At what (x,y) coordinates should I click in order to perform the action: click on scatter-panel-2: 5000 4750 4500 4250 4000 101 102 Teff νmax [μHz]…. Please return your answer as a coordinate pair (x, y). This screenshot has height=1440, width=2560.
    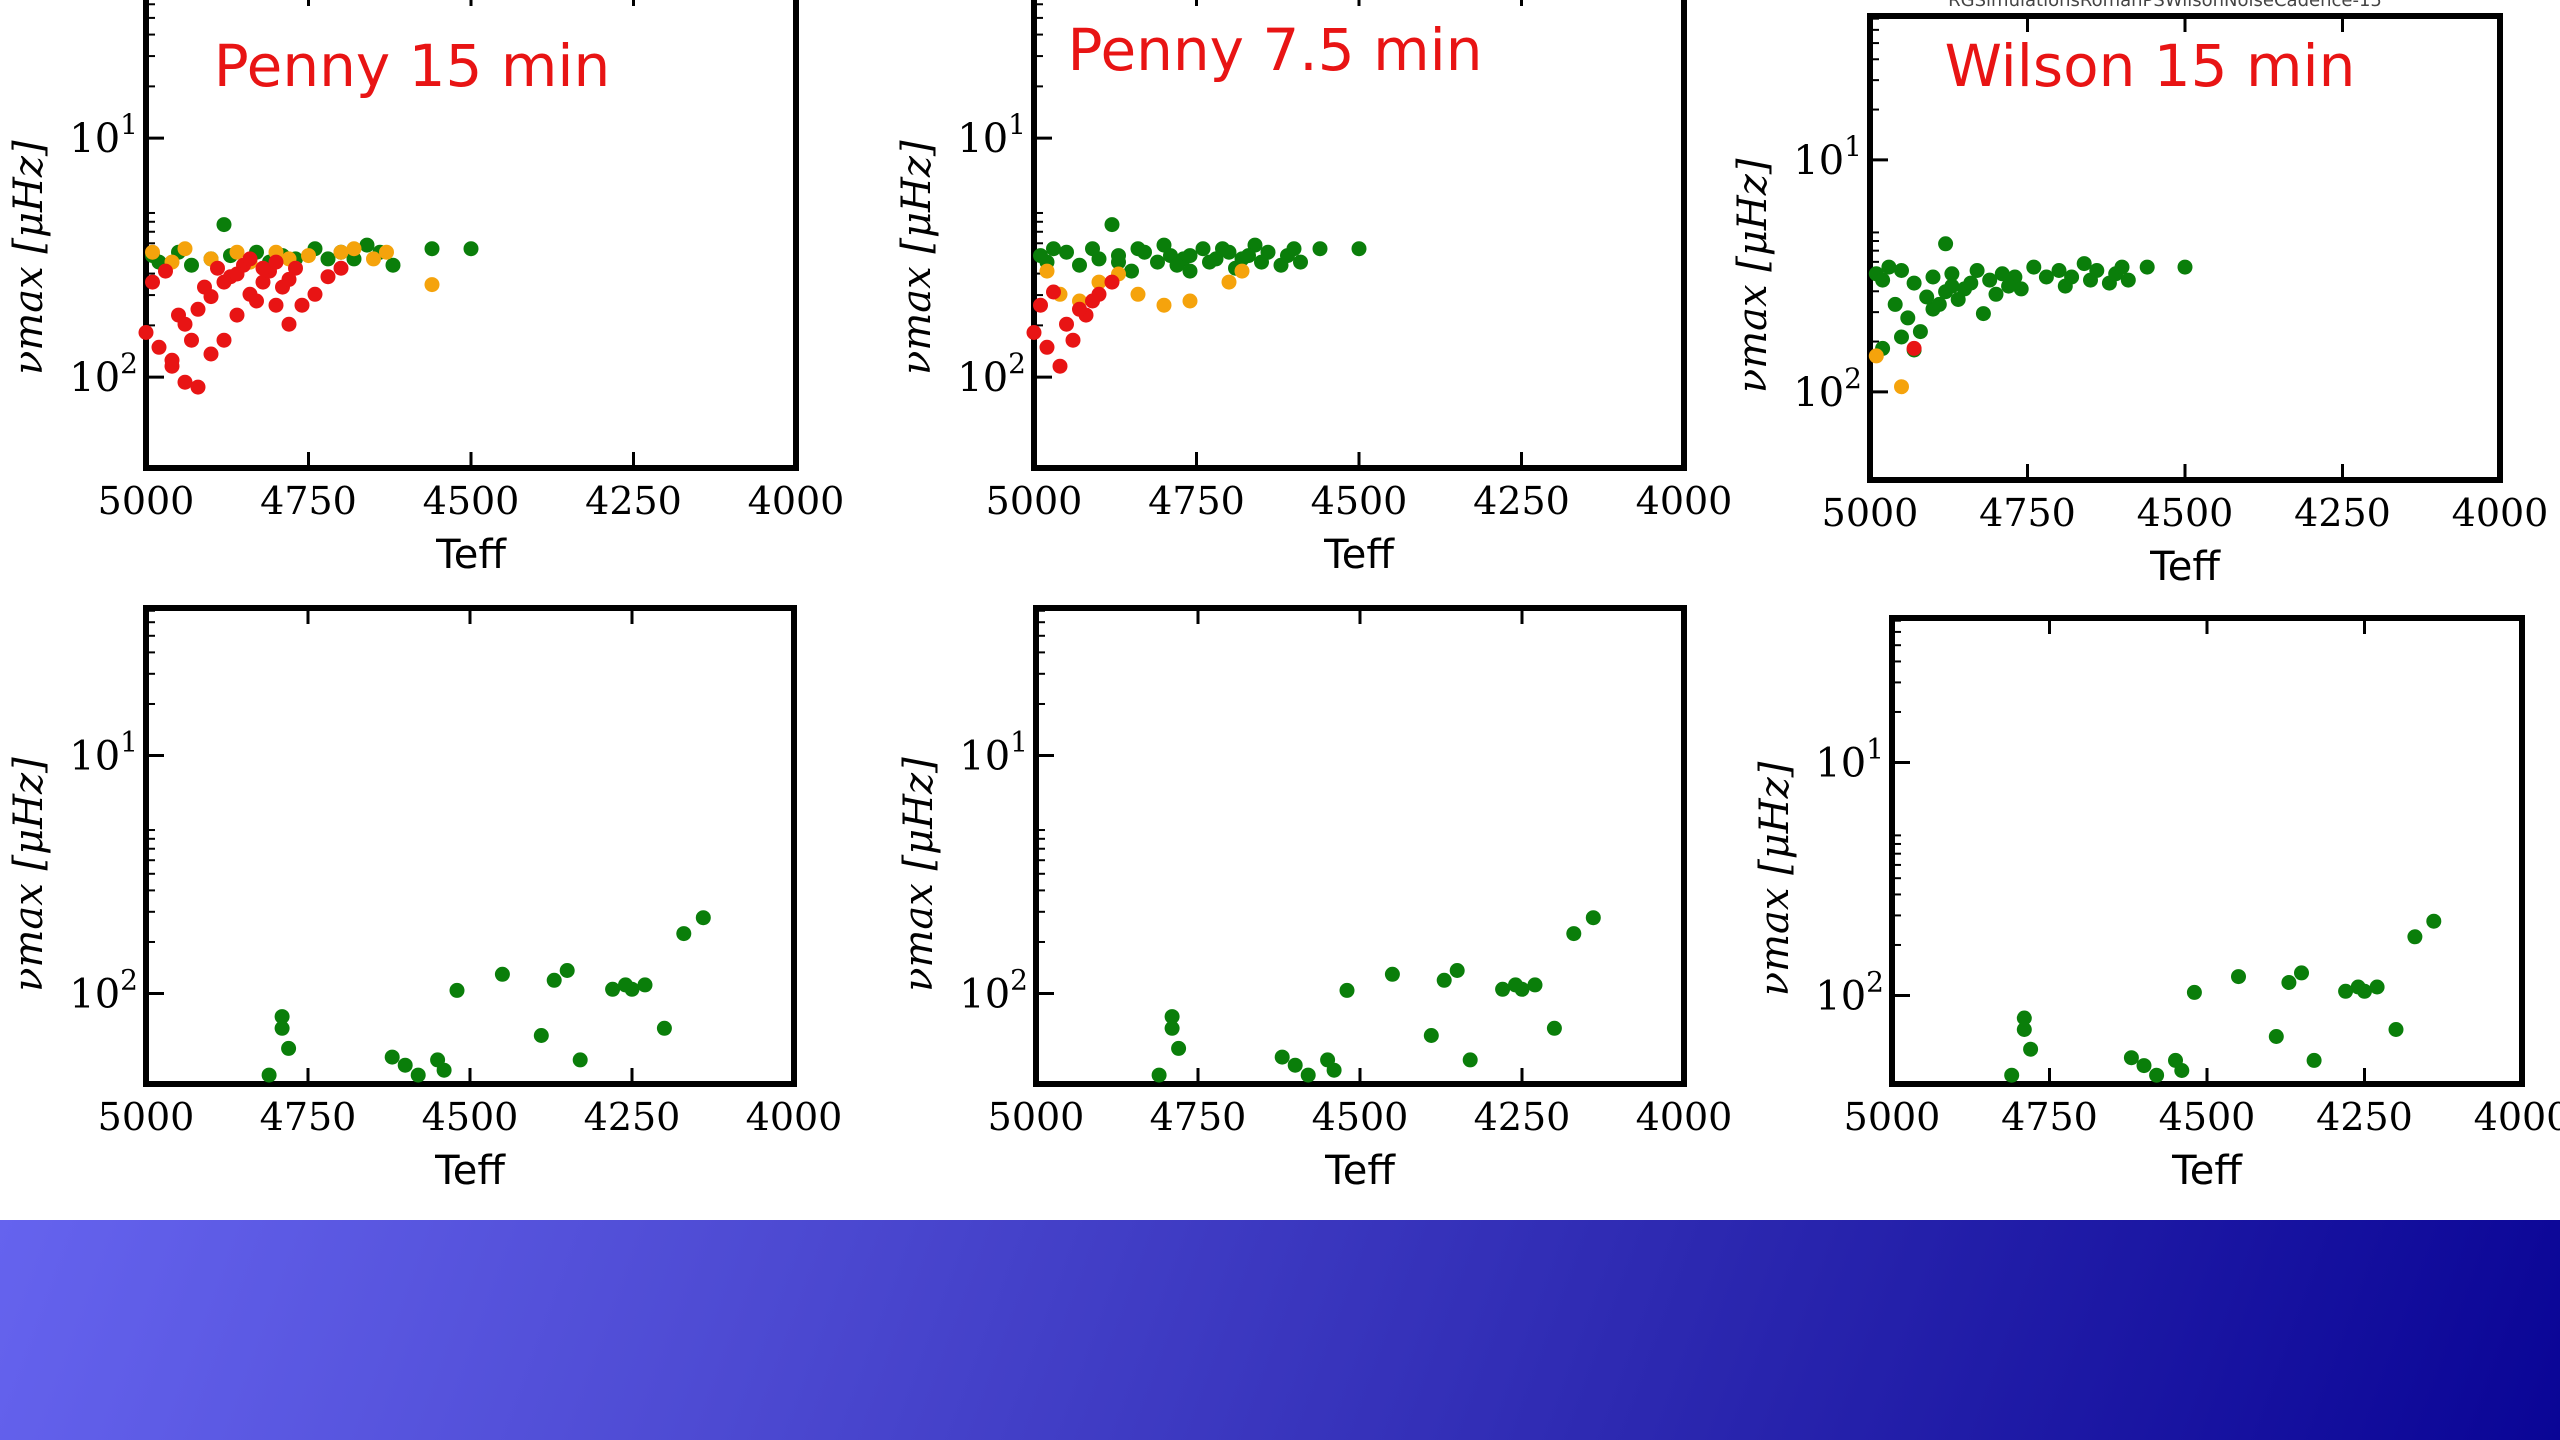
    Looking at the image, I should click on (1313, 289).